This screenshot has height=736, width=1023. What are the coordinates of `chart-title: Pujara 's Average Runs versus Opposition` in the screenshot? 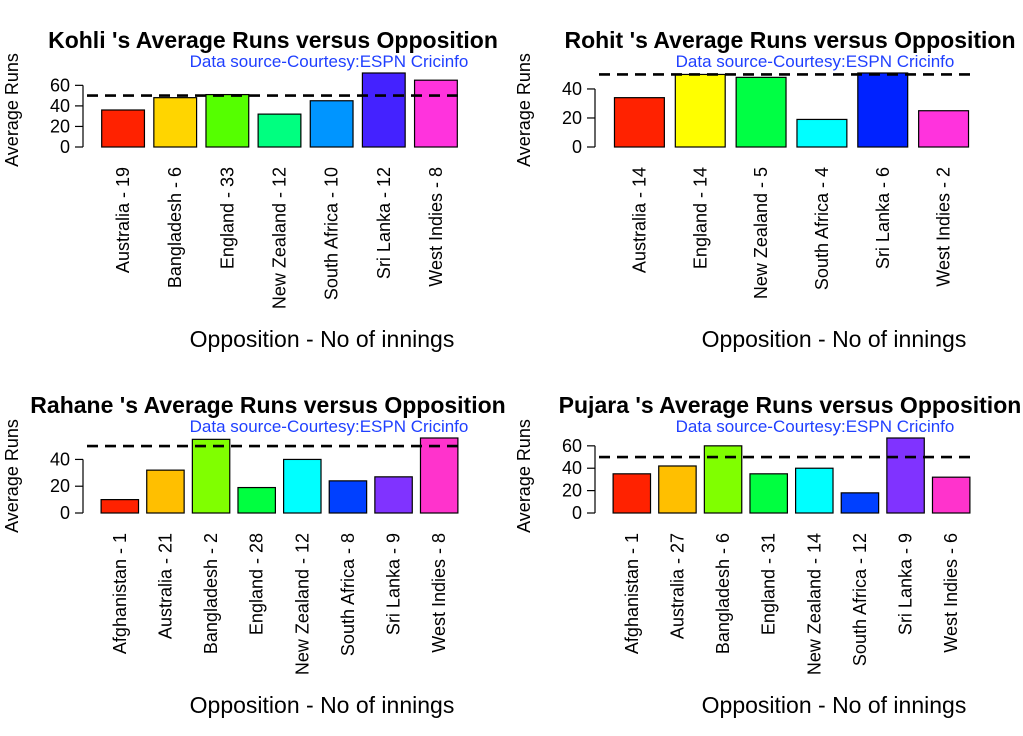 It's located at (790, 405).